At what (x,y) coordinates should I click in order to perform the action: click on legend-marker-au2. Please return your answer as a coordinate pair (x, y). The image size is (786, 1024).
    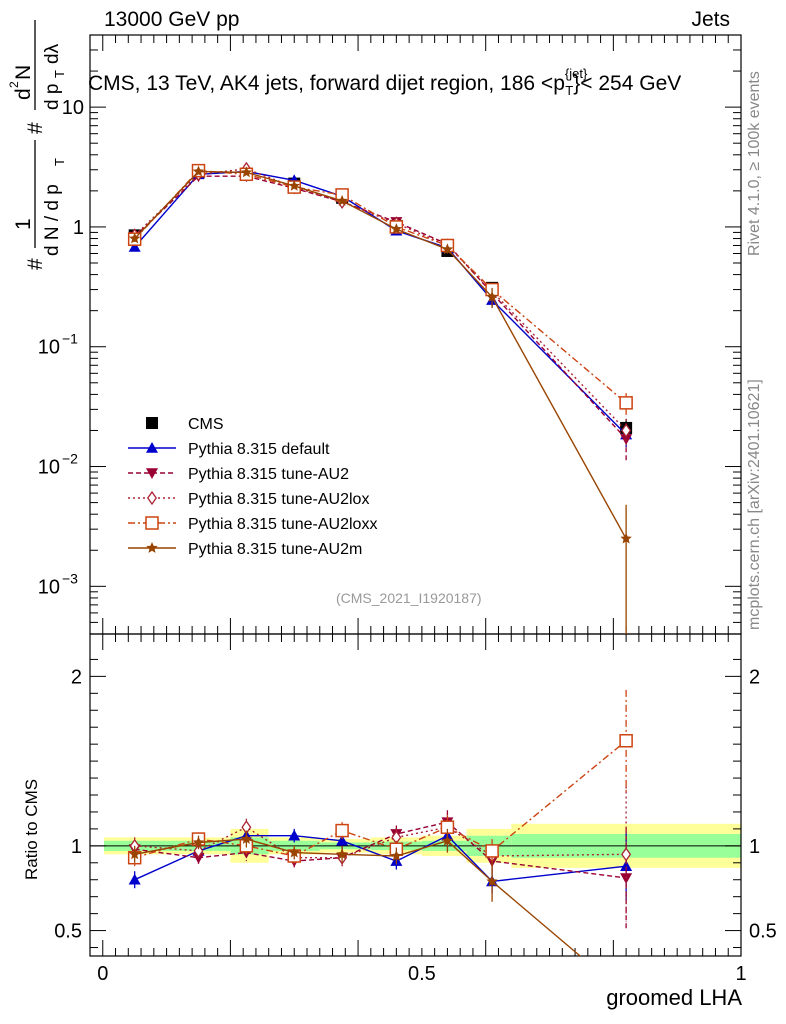
    Looking at the image, I should click on (152, 473).